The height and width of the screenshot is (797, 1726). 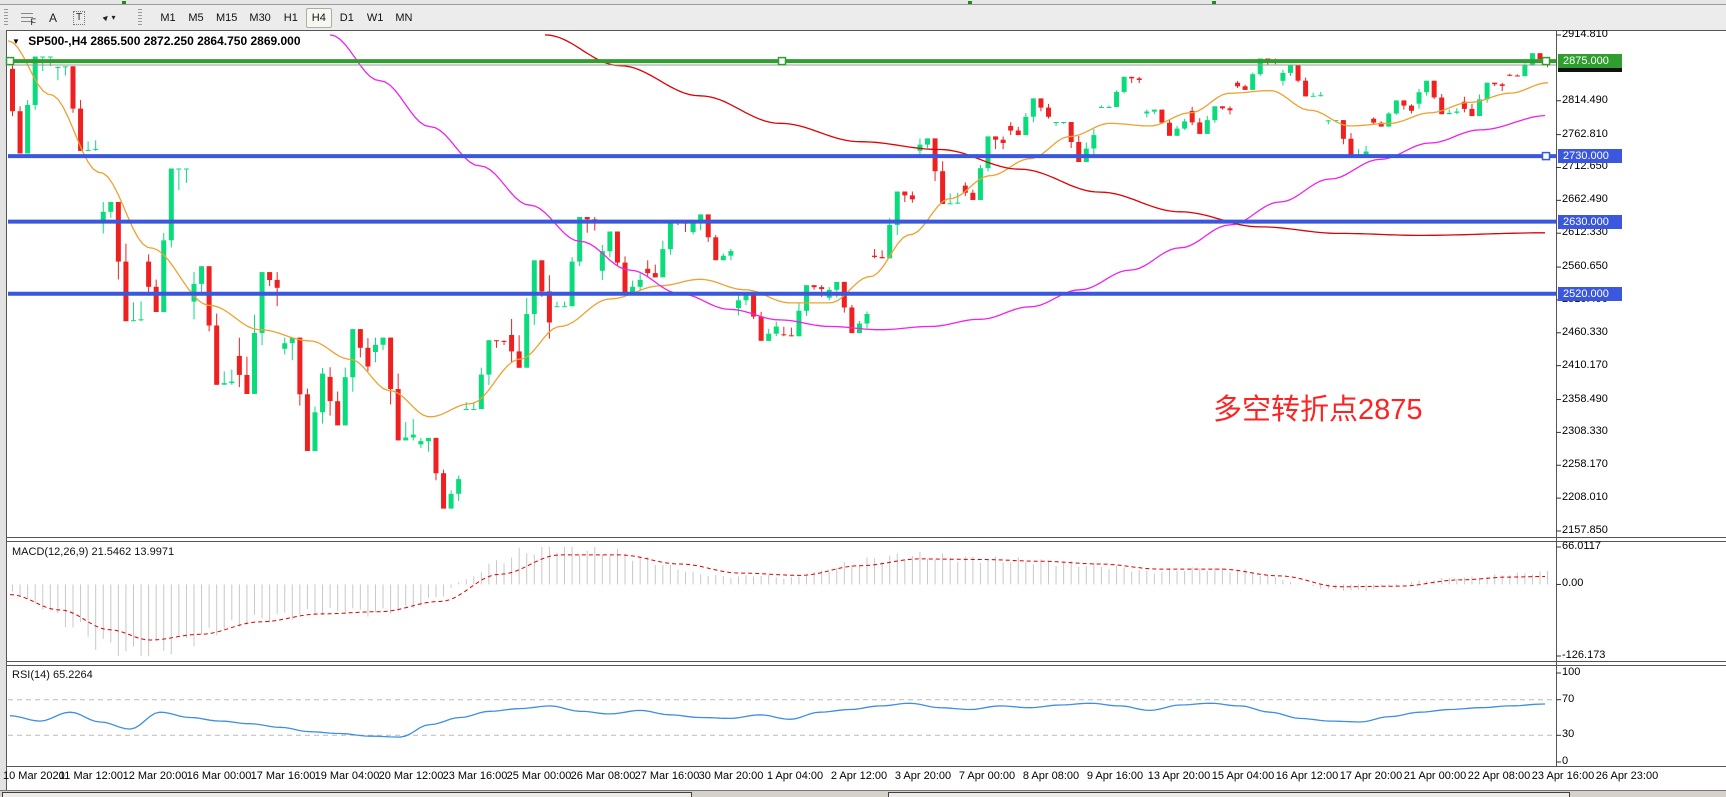 What do you see at coordinates (667, 776) in the screenshot?
I see `time-tick: 27 Mar 16:00` at bounding box center [667, 776].